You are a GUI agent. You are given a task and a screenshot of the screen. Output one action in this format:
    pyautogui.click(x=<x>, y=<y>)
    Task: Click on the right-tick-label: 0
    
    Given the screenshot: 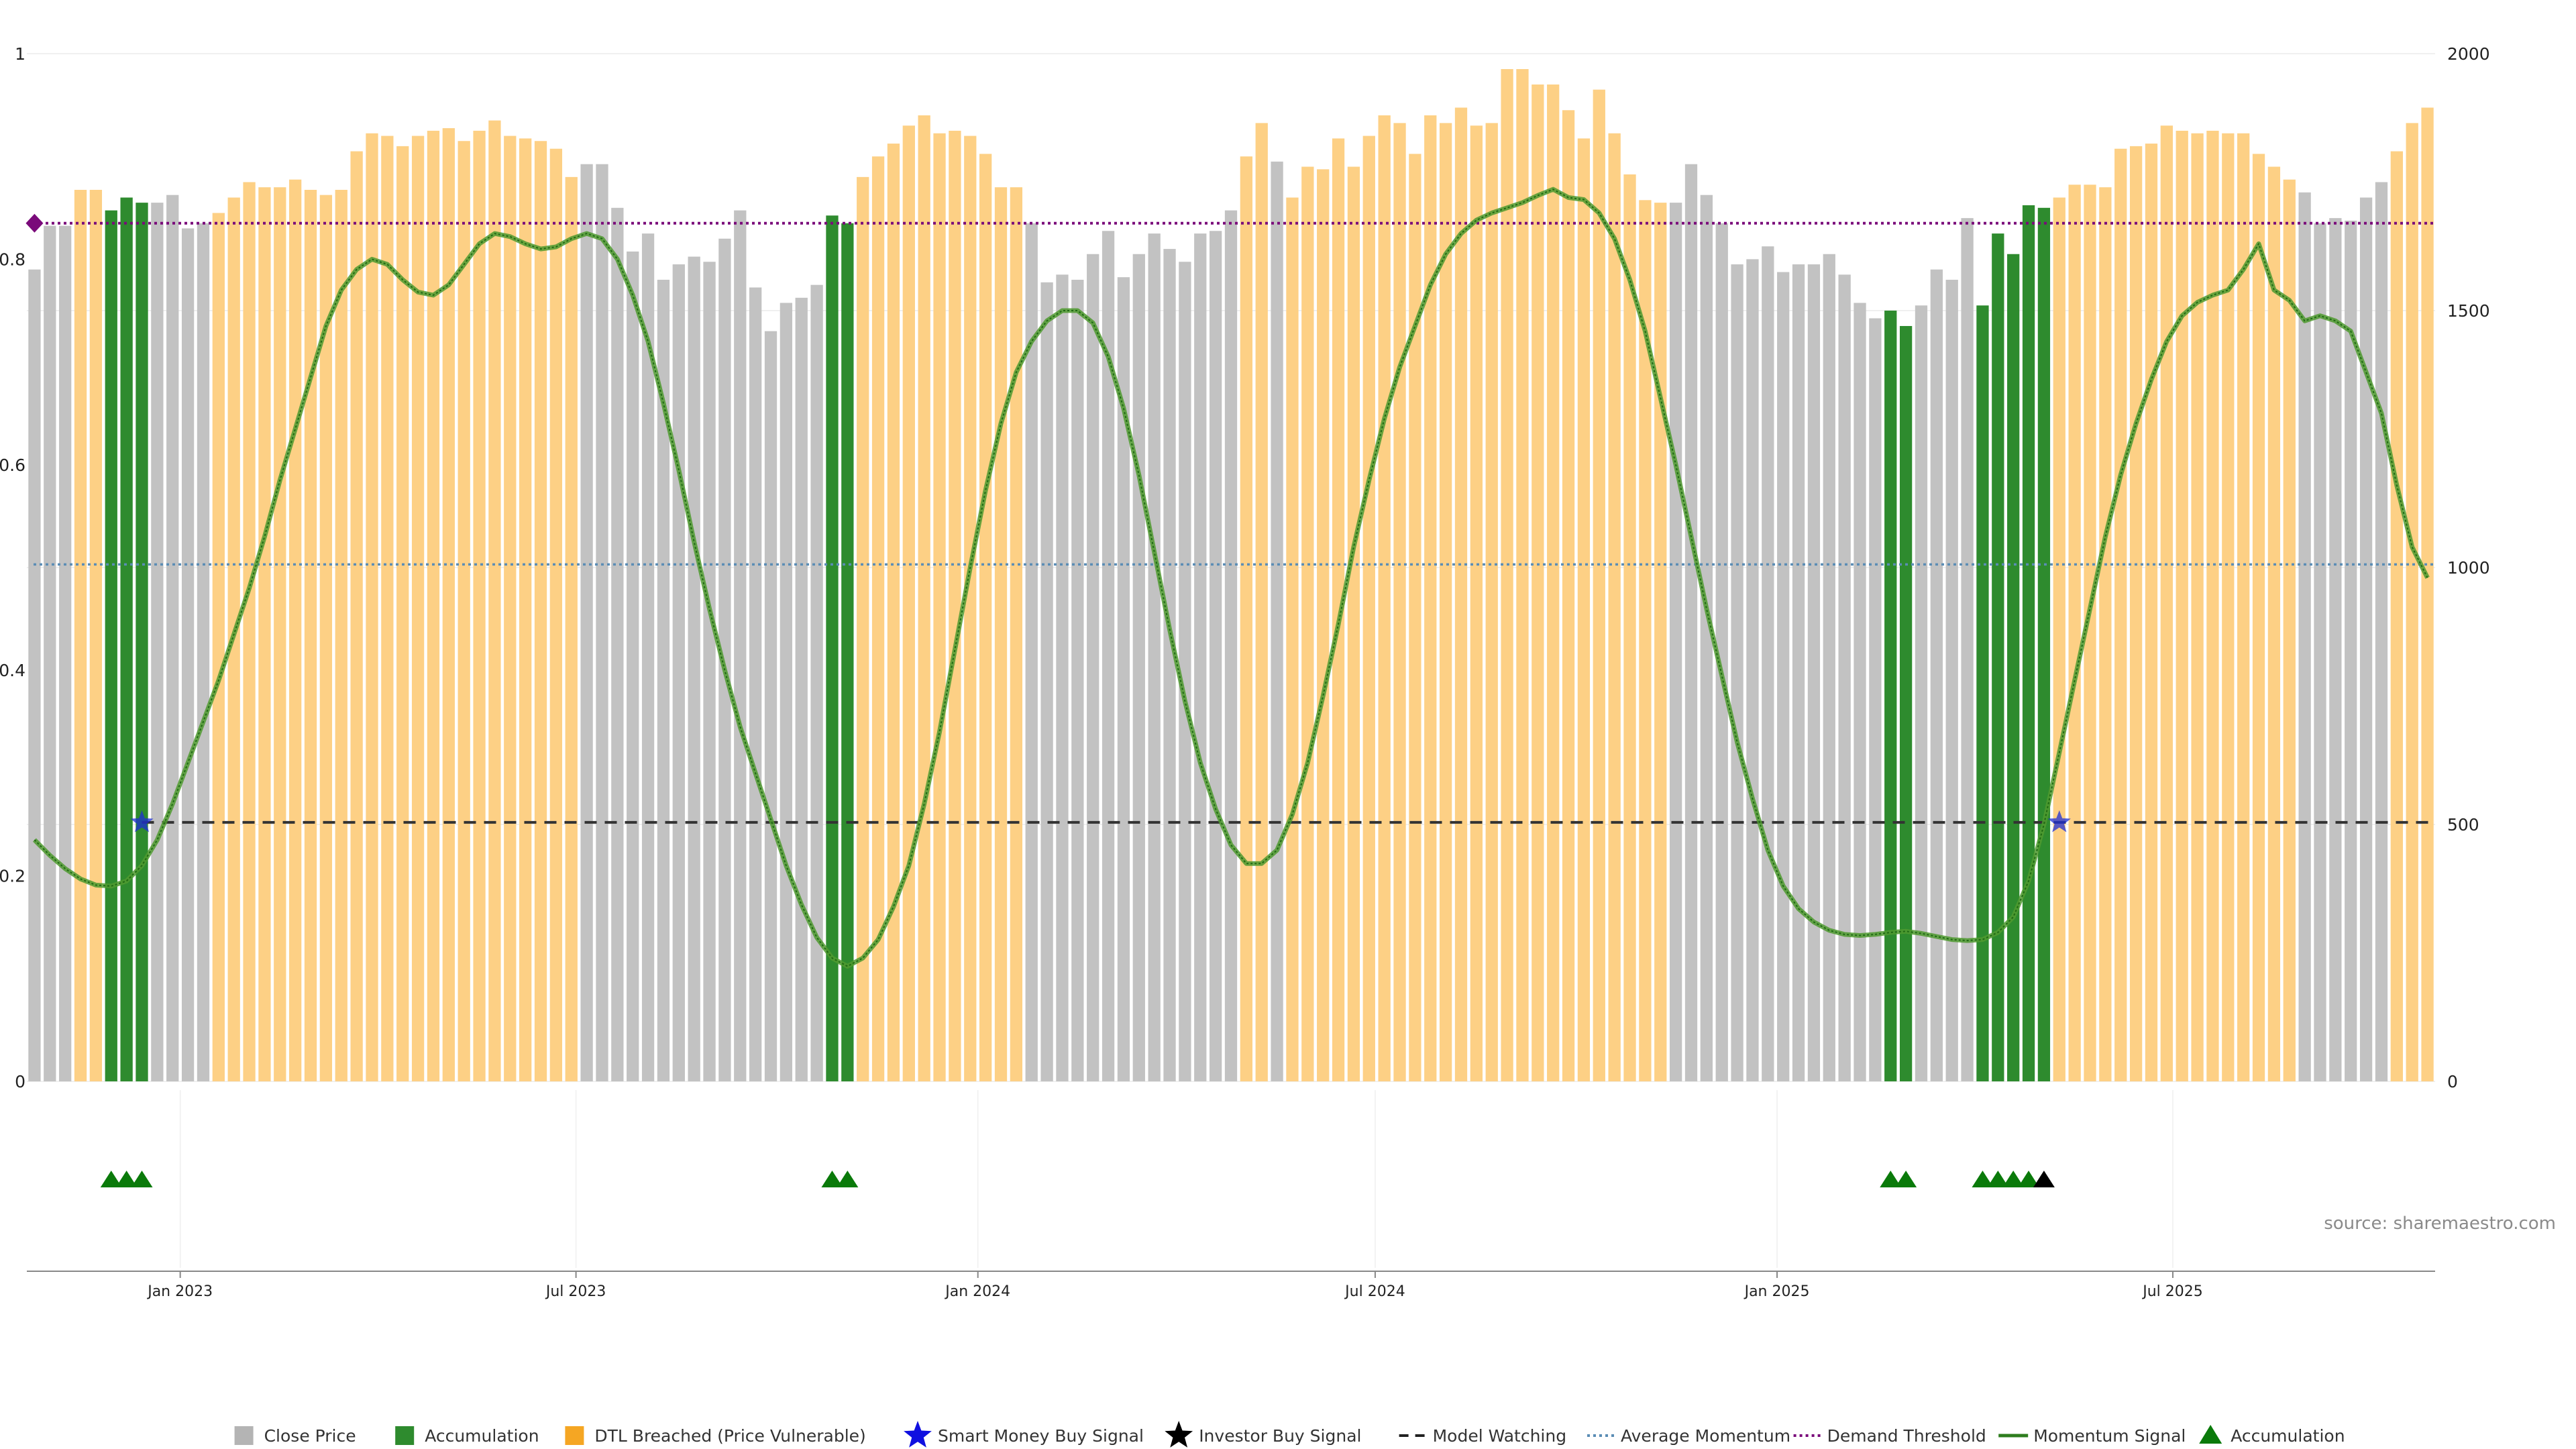 What is the action you would take?
    pyautogui.click(x=2452, y=1081)
    